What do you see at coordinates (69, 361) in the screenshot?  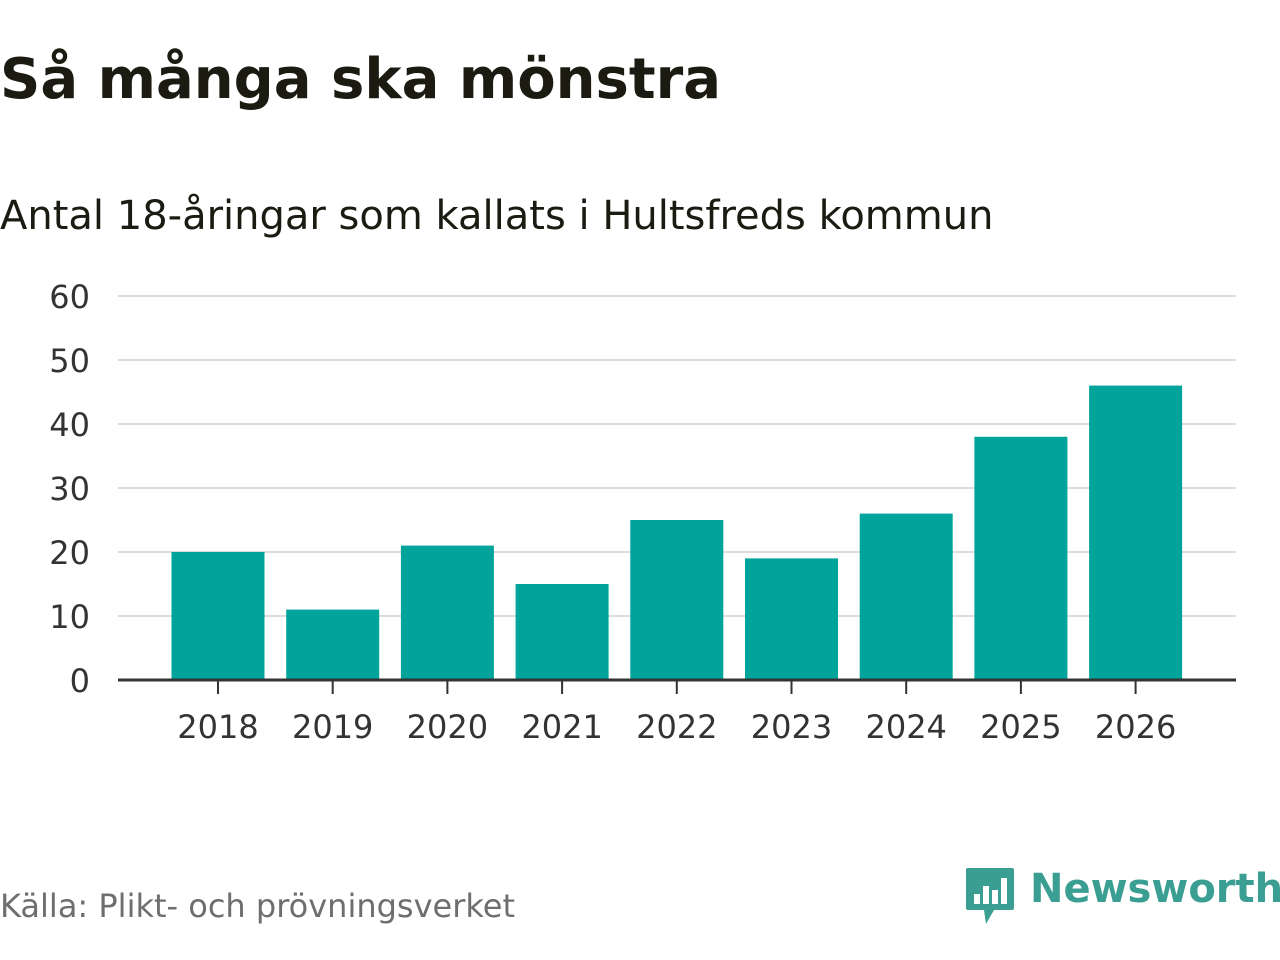 I see `y-tick-label: 50` at bounding box center [69, 361].